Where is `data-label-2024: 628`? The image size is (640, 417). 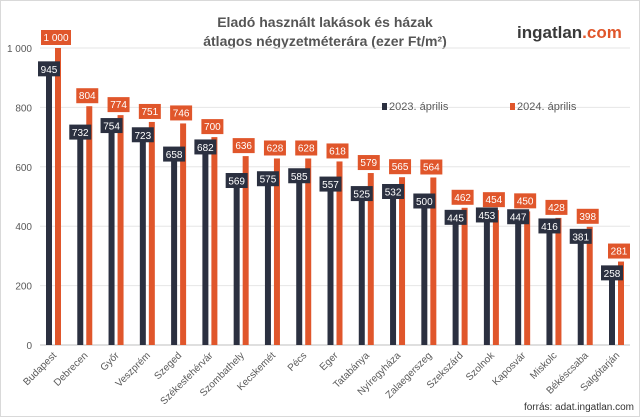
data-label-2024: 628 is located at coordinates (275, 148).